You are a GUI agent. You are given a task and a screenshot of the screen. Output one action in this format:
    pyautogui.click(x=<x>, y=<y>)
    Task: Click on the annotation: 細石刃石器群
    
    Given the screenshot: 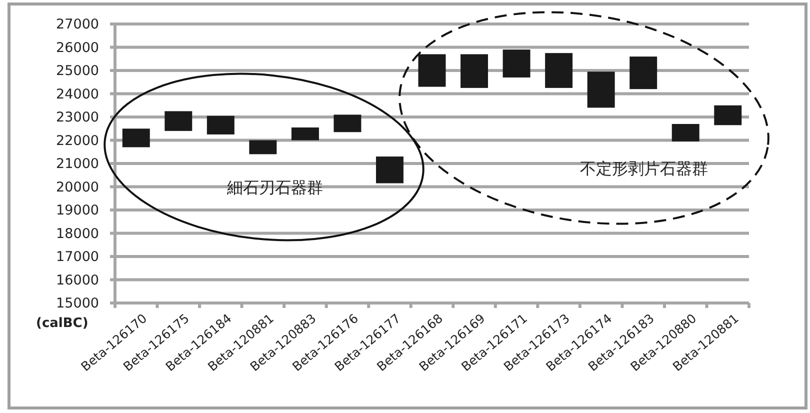 What is the action you would take?
    pyautogui.click(x=274, y=187)
    